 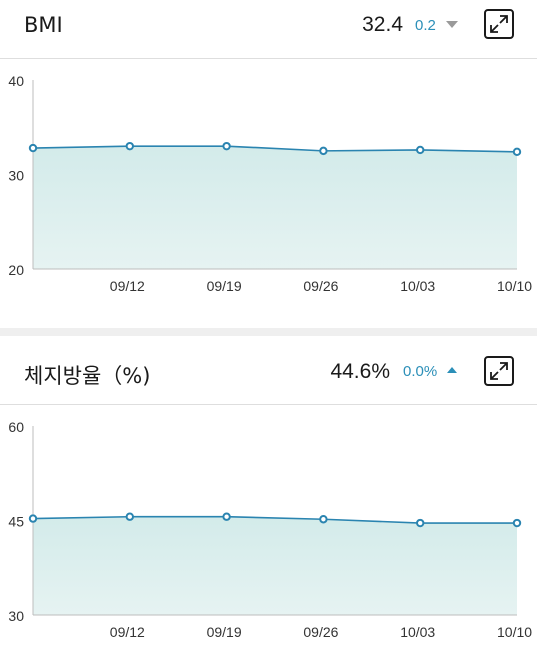 What do you see at coordinates (320, 286) in the screenshot?
I see `bmi-x-tick-label: 09/26` at bounding box center [320, 286].